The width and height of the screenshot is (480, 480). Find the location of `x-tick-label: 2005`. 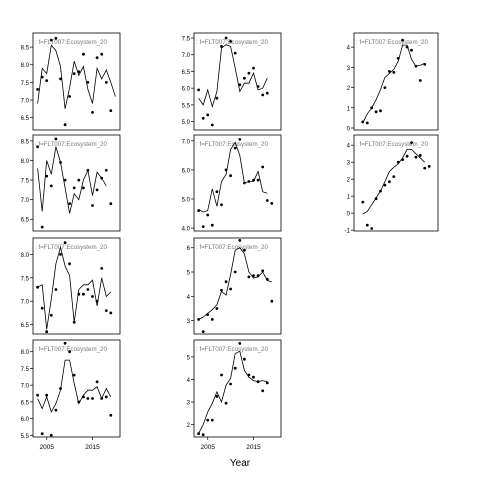

x-tick-label: 2005 is located at coordinates (208, 447).